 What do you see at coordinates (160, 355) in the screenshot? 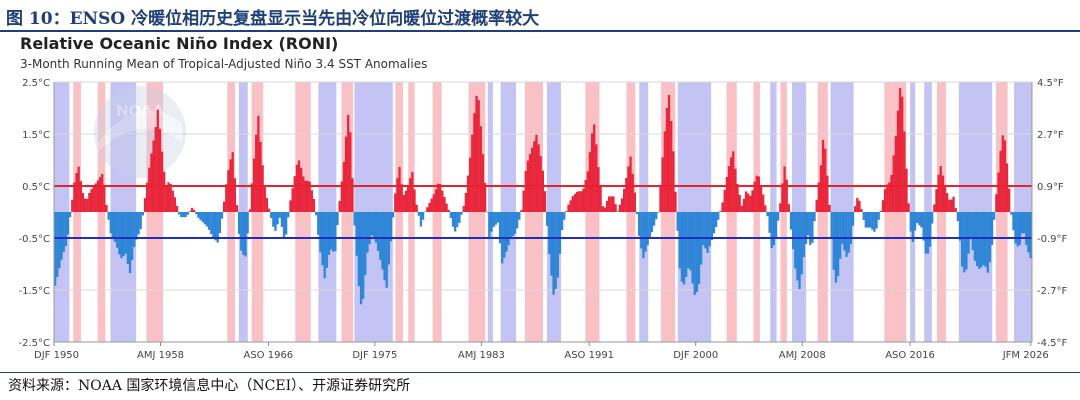
I see `x-tick-label: AMJ 1958` at bounding box center [160, 355].